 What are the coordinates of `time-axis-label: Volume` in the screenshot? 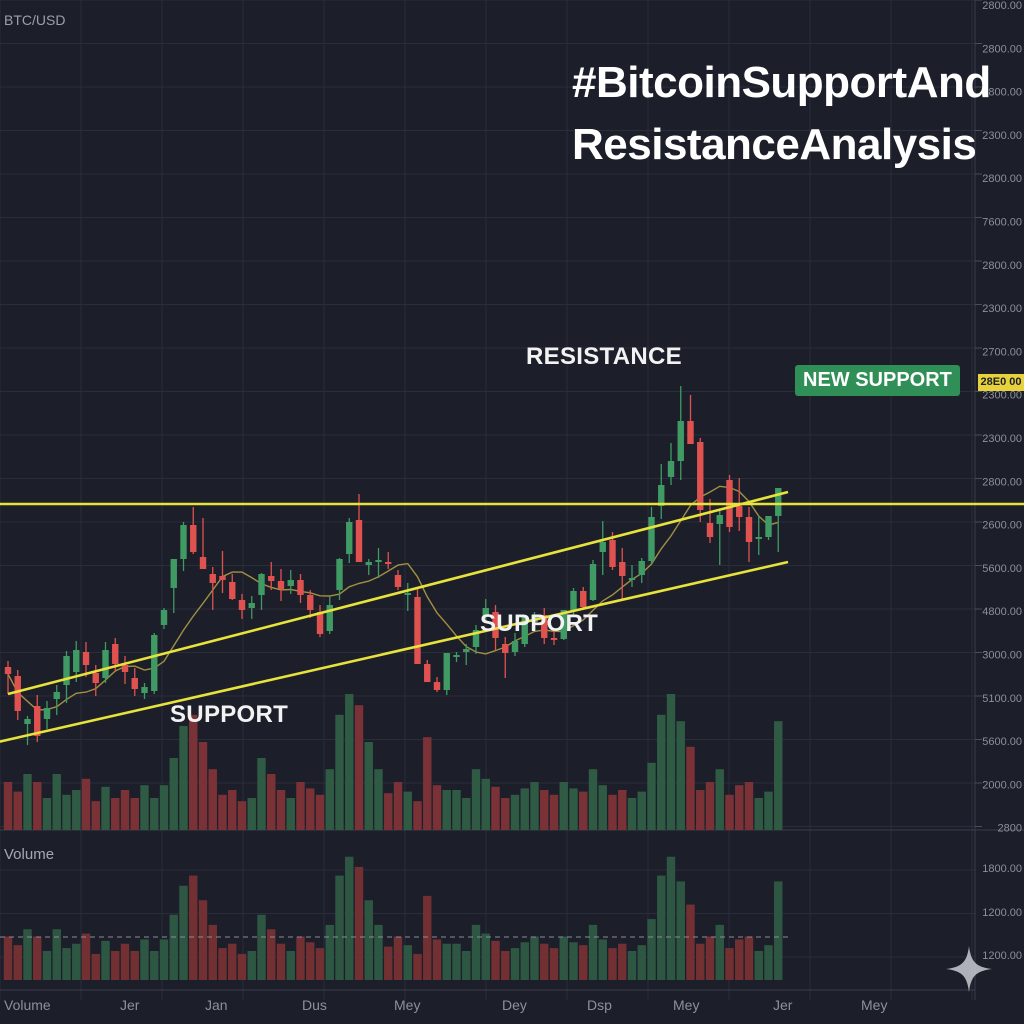 It's located at (27, 1005).